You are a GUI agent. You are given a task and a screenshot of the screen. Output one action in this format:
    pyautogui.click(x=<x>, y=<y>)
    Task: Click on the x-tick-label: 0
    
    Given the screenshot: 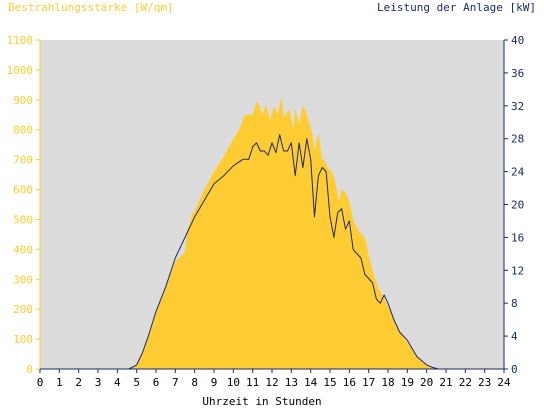 What is the action you would take?
    pyautogui.click(x=40, y=382)
    